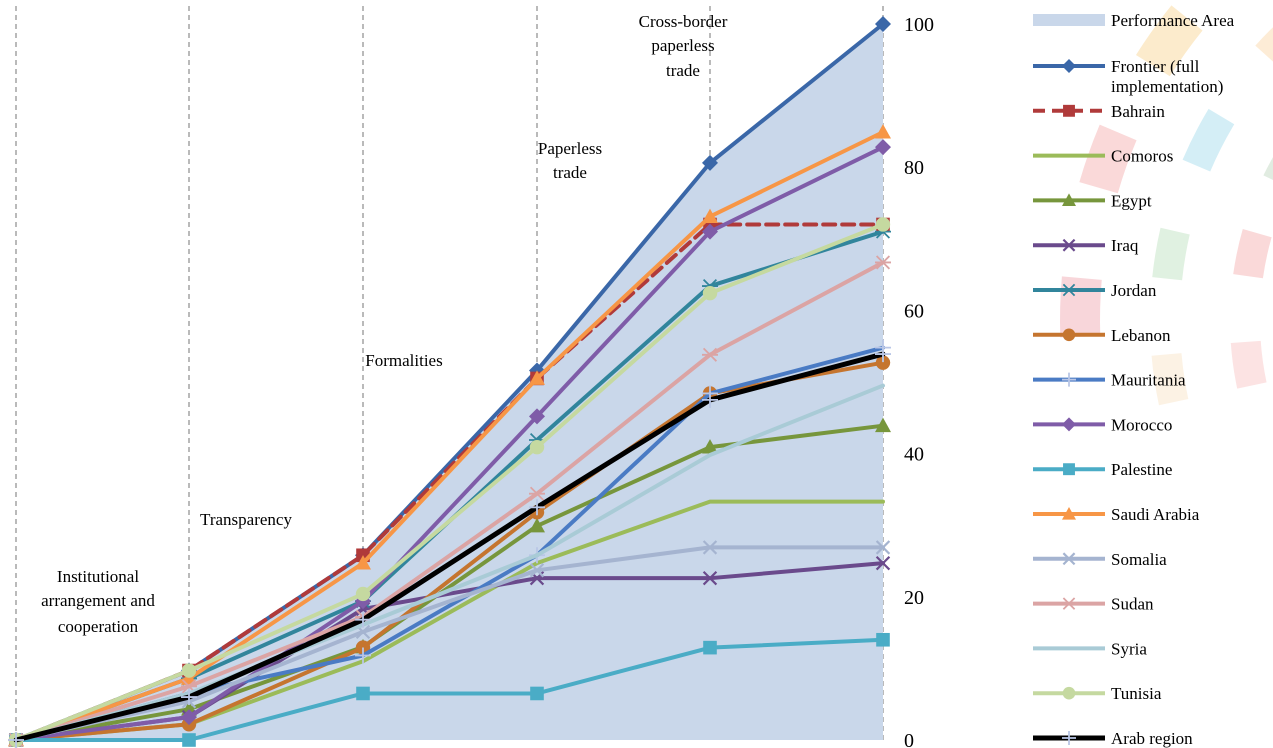 The height and width of the screenshot is (748, 1273). What do you see at coordinates (1138, 111) in the screenshot?
I see `legend-label-bahrain: Bahrain` at bounding box center [1138, 111].